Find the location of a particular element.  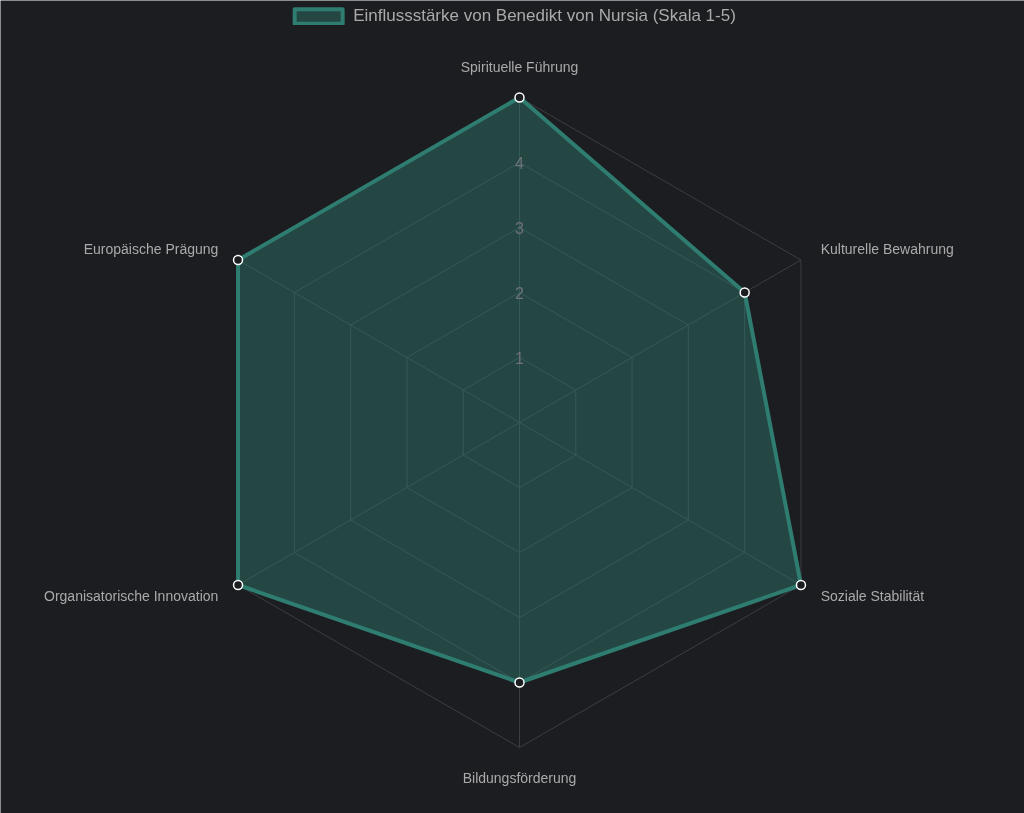

spoke-label: Organisatorische Innovation is located at coordinates (131, 596).